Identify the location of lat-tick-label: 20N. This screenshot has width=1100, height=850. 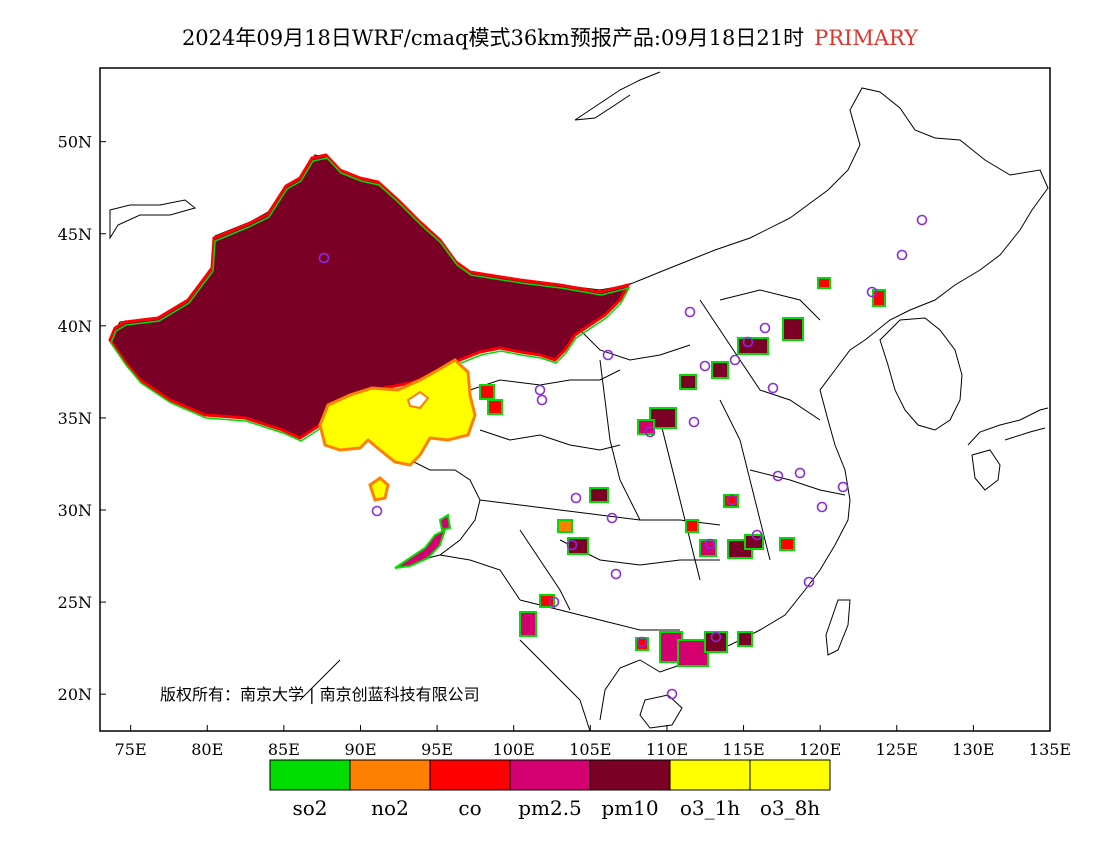
(75, 694).